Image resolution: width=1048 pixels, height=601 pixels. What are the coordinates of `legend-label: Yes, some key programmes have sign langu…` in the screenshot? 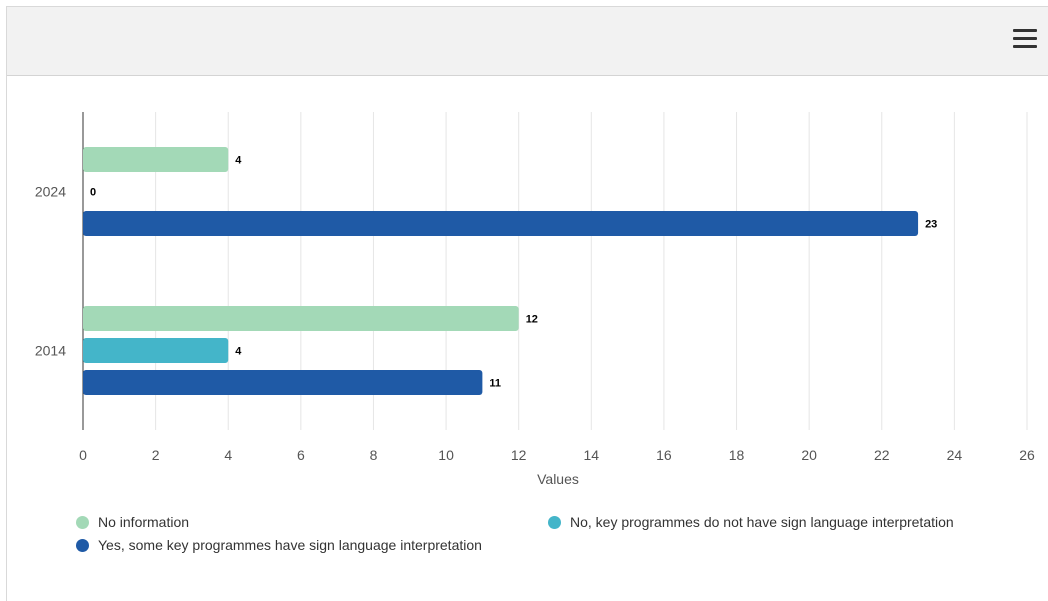 It's located at (290, 545).